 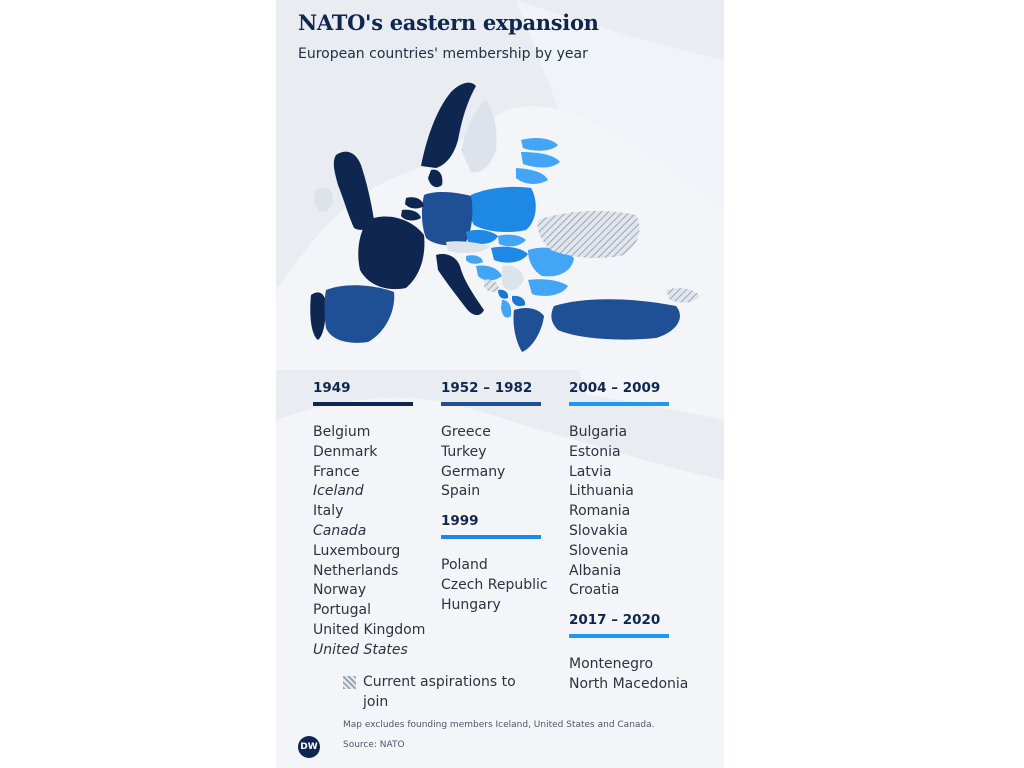 I want to click on country-ukraine-aspiration, so click(x=588, y=234).